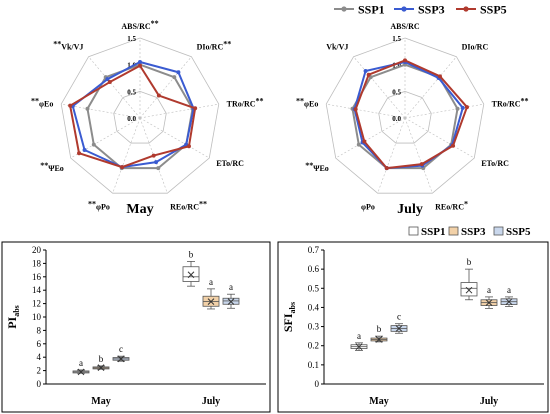 The height and width of the screenshot is (414, 550). What do you see at coordinates (39, 371) in the screenshot?
I see `y-tick-label: 2` at bounding box center [39, 371].